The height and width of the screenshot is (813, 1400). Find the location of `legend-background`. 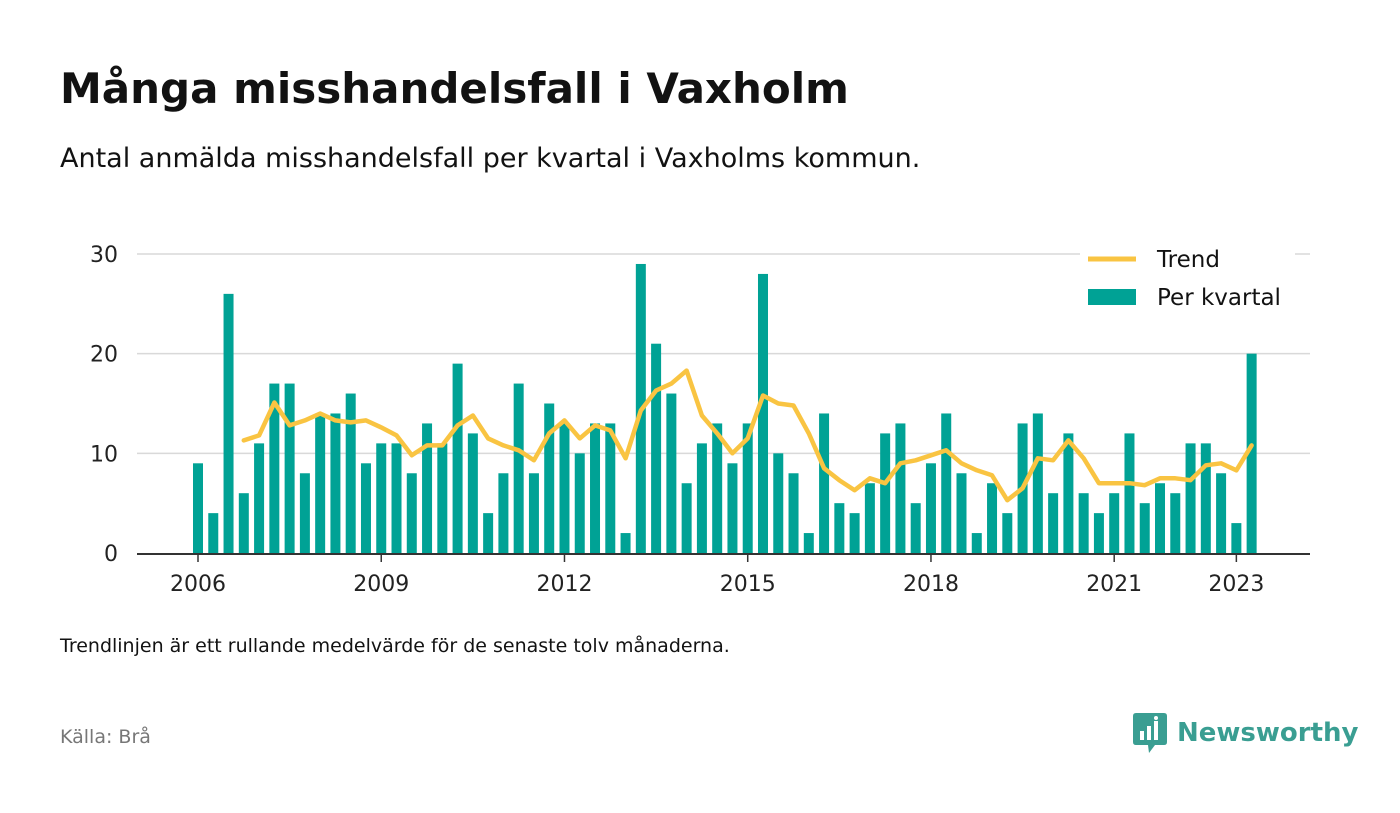

legend-background is located at coordinates (1187, 280).